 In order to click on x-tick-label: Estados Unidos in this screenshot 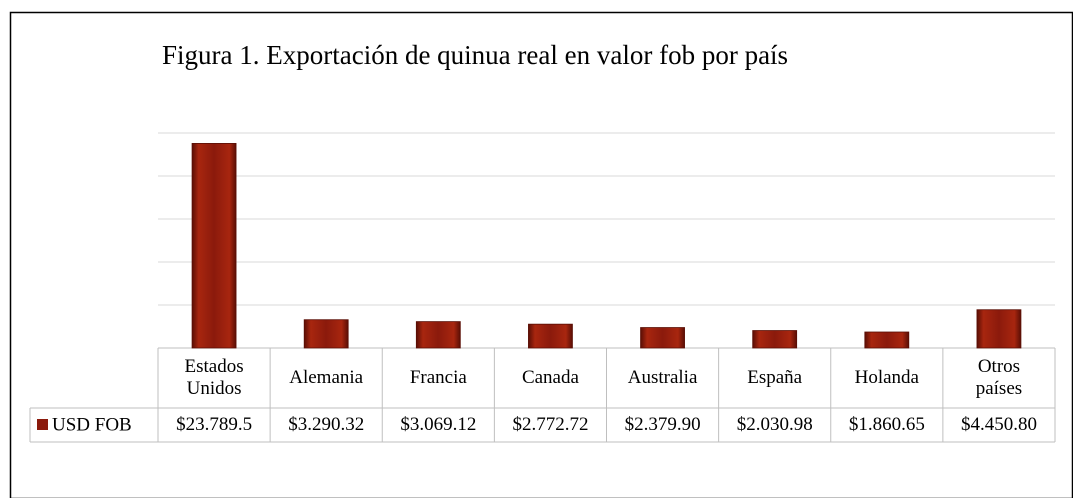, I will do `click(214, 377)`.